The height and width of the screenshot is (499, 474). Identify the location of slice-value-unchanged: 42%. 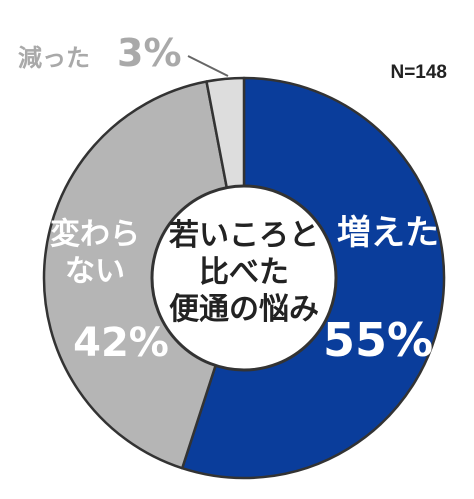
(121, 343).